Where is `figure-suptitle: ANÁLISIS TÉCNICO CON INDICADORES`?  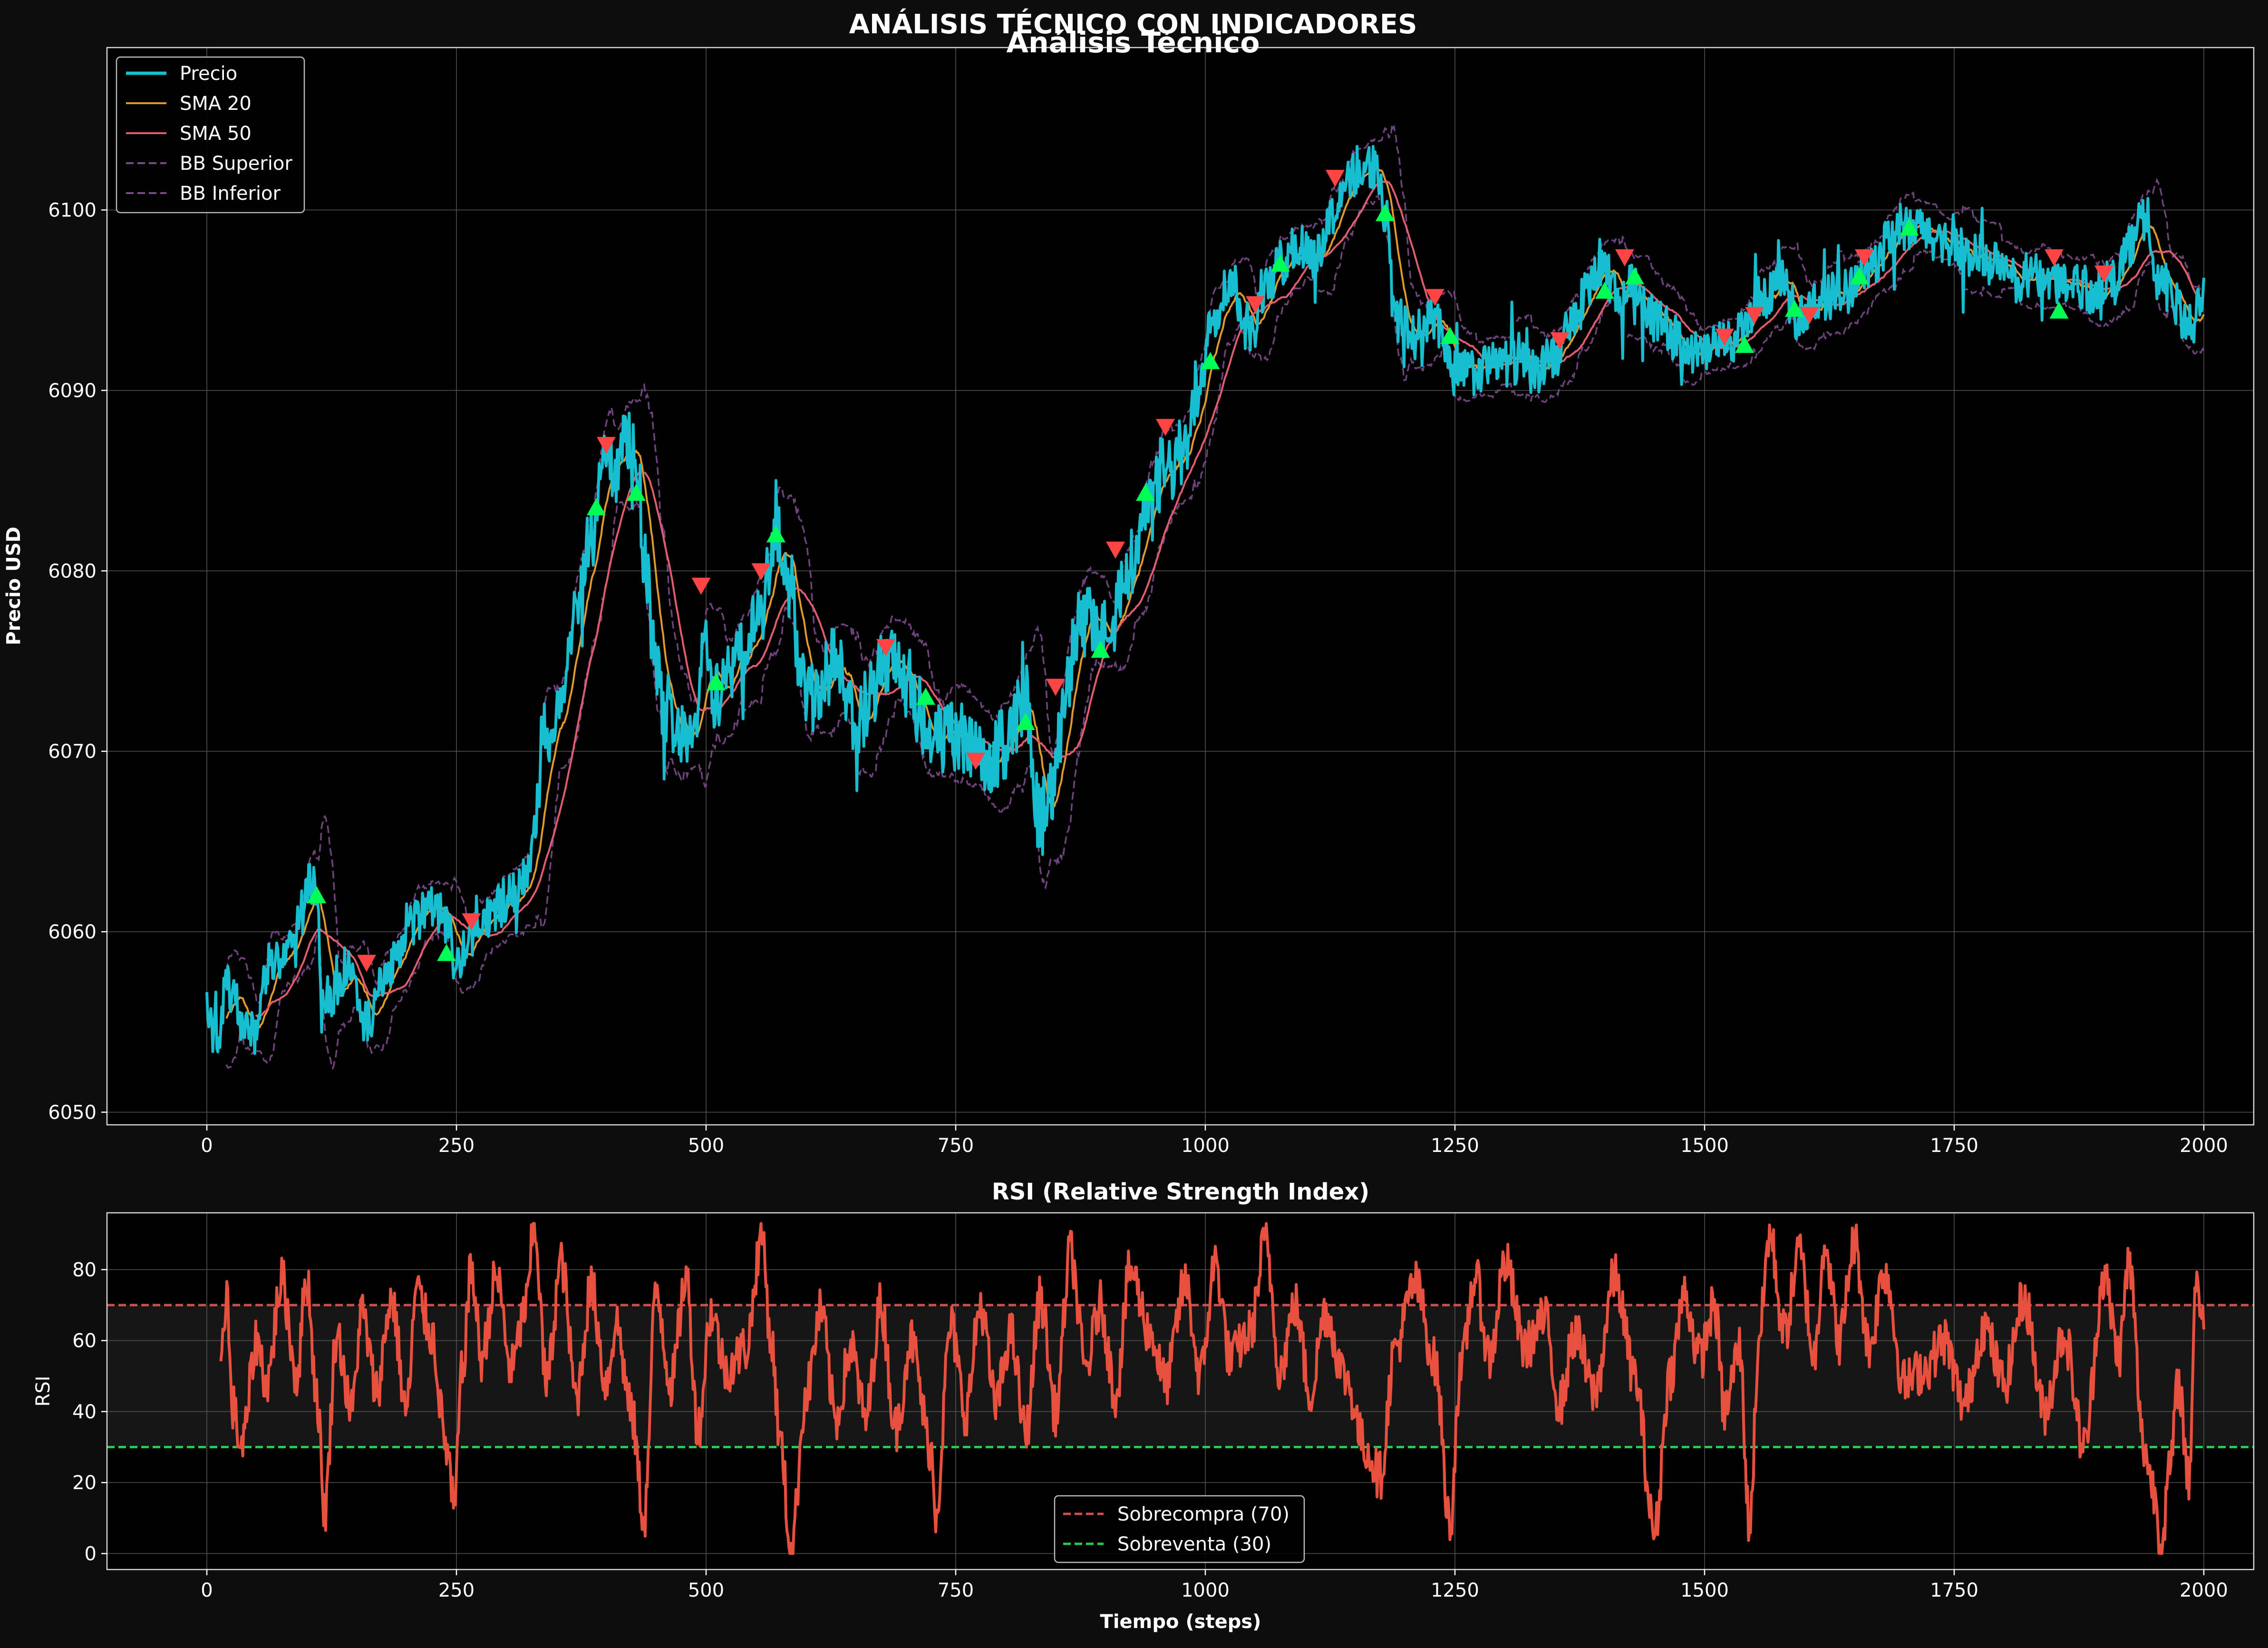 figure-suptitle: ANÁLISIS TÉCNICO CON INDICADORES is located at coordinates (1133, 24).